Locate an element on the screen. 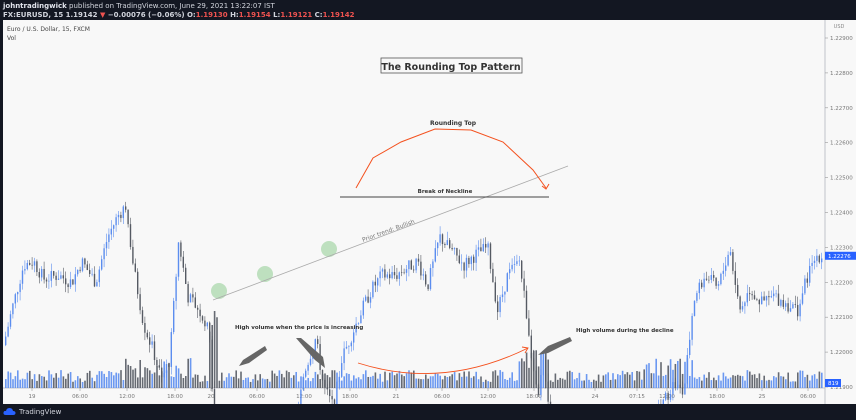 Image resolution: width=856 pixels, height=420 pixels. volume-indicator-label: Vol is located at coordinates (11, 38).